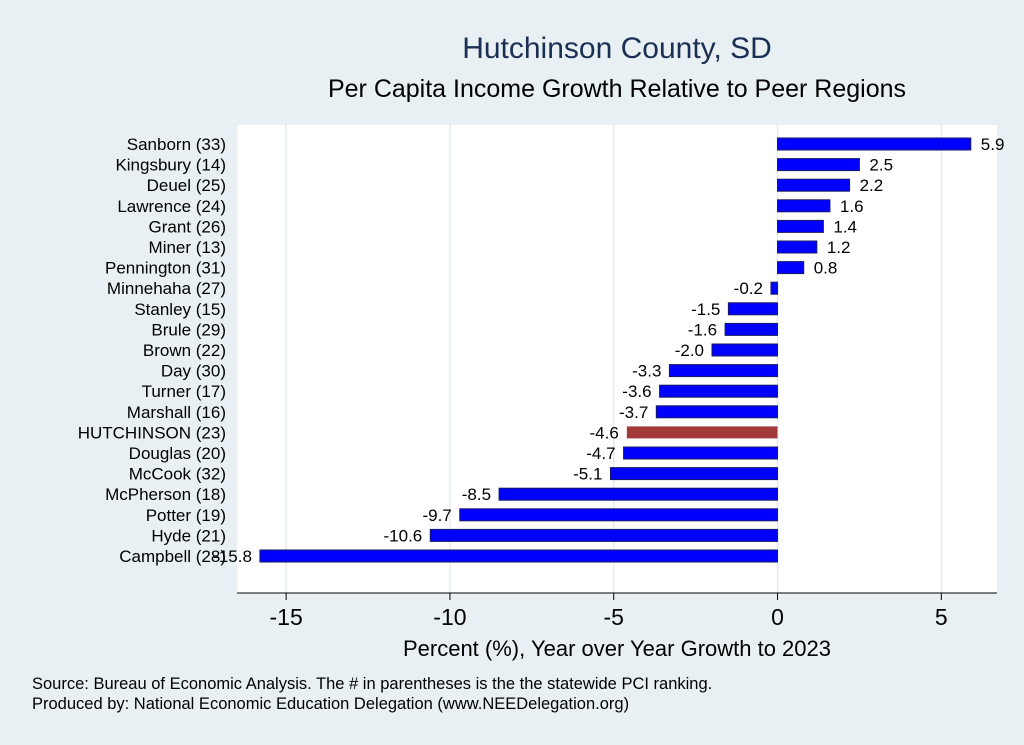 The height and width of the screenshot is (745, 1024). What do you see at coordinates (187, 226) in the screenshot?
I see `category-label: Grant (26)` at bounding box center [187, 226].